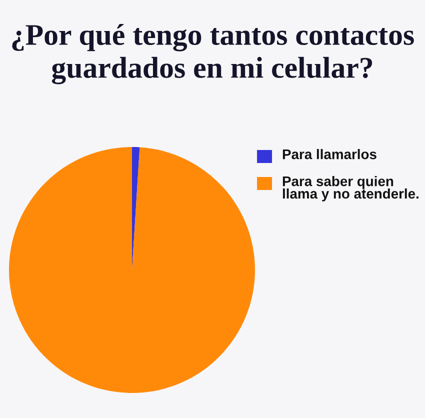 The image size is (425, 418). What do you see at coordinates (329, 154) in the screenshot?
I see `legend-label: Para llamarlos` at bounding box center [329, 154].